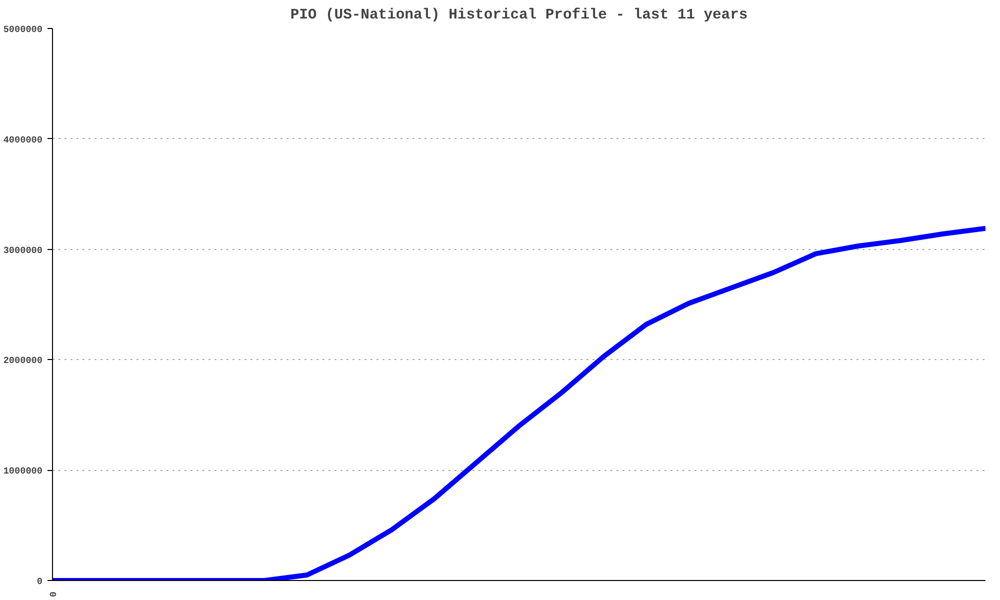 Image resolution: width=1000 pixels, height=600 pixels. Describe the element at coordinates (23, 471) in the screenshot. I see `y-tick-label: 1000000` at that location.